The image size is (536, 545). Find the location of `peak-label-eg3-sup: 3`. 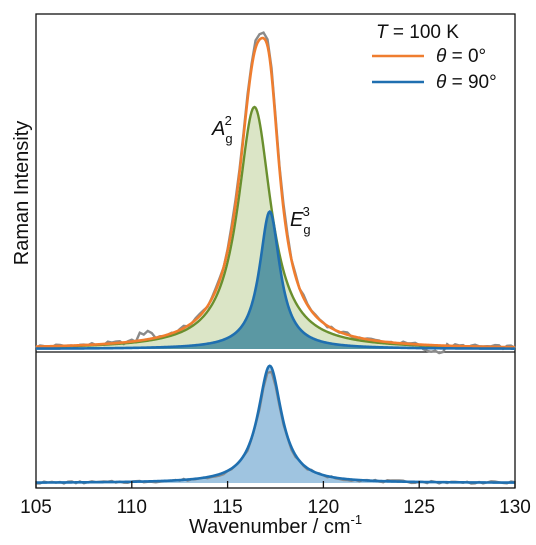

peak-label-eg3-sup: 3 is located at coordinates (306, 211).